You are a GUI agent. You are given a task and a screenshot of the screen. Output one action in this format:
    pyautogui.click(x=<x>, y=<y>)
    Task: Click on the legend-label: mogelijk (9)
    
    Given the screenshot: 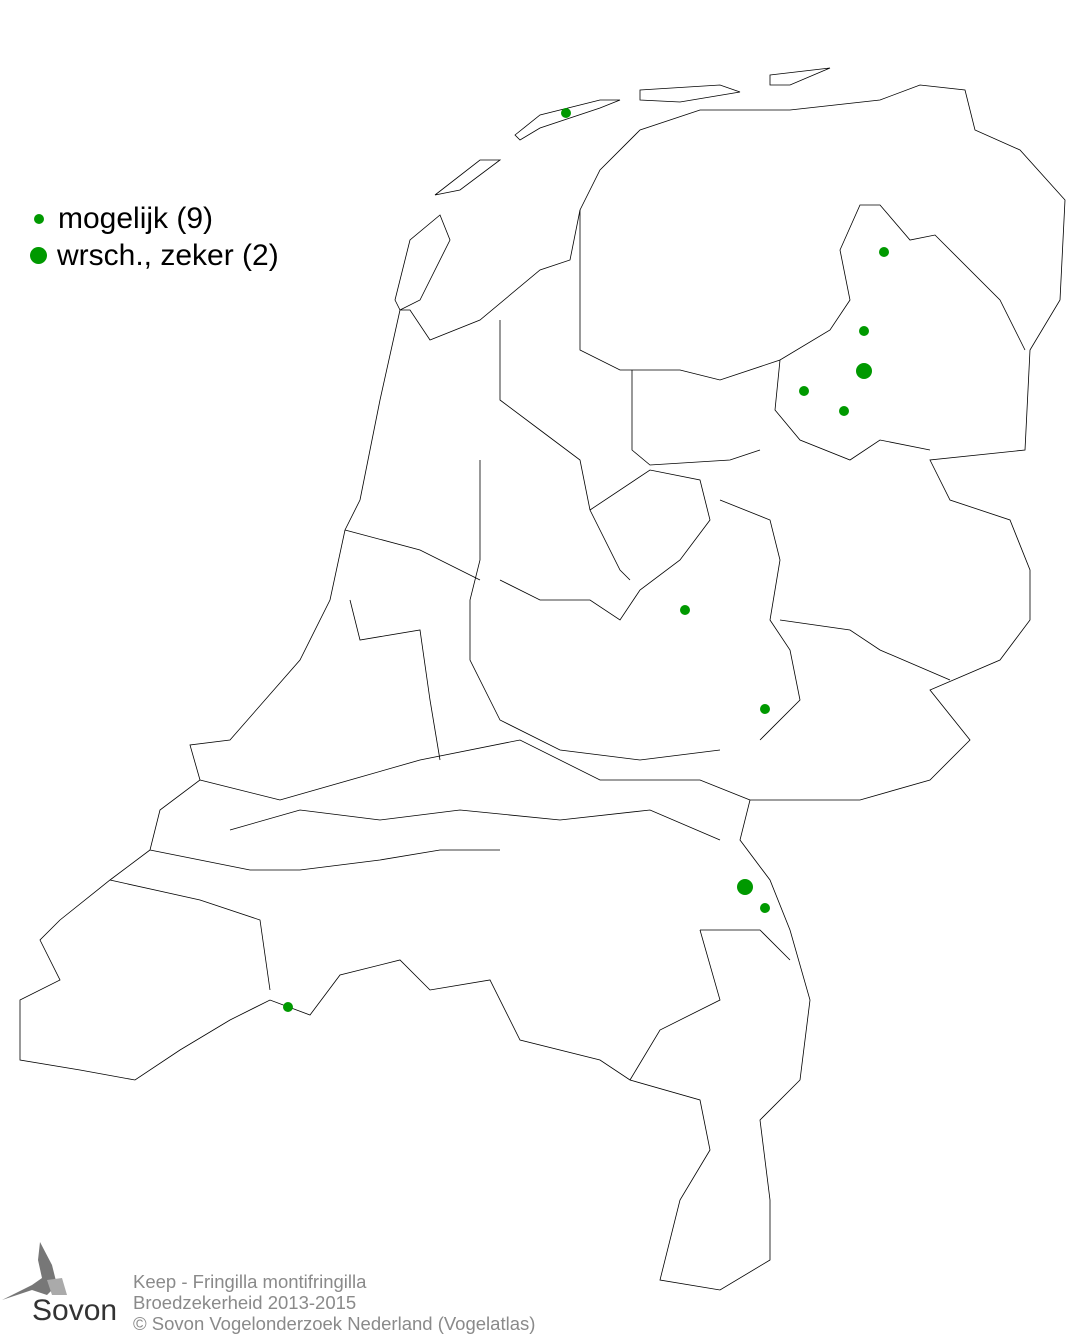 What is the action you would take?
    pyautogui.click(x=136, y=218)
    